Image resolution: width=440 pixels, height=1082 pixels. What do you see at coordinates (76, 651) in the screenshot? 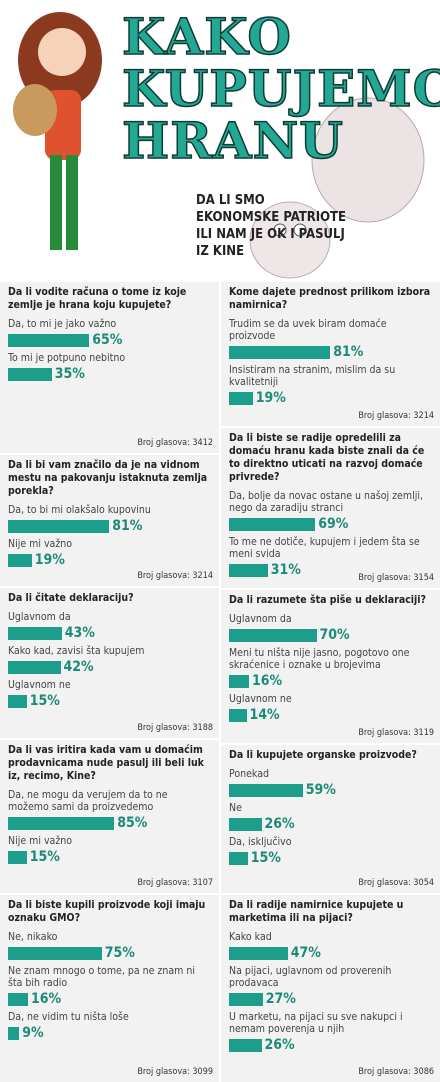
I see `option-label: Kako kad, zavisi šta kupujem` at bounding box center [76, 651].